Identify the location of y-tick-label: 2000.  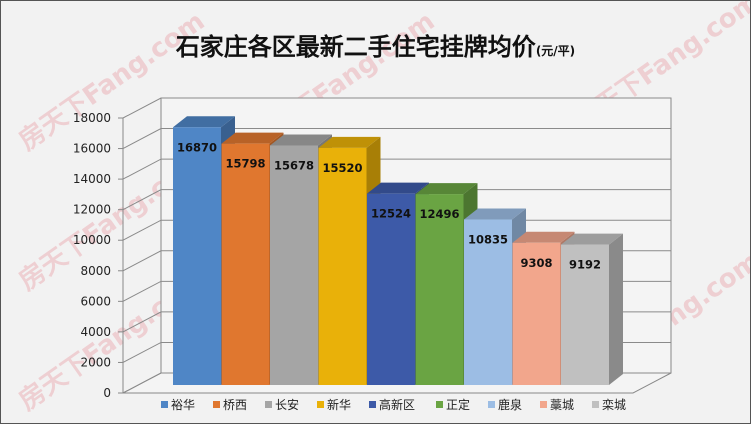
(95, 362).